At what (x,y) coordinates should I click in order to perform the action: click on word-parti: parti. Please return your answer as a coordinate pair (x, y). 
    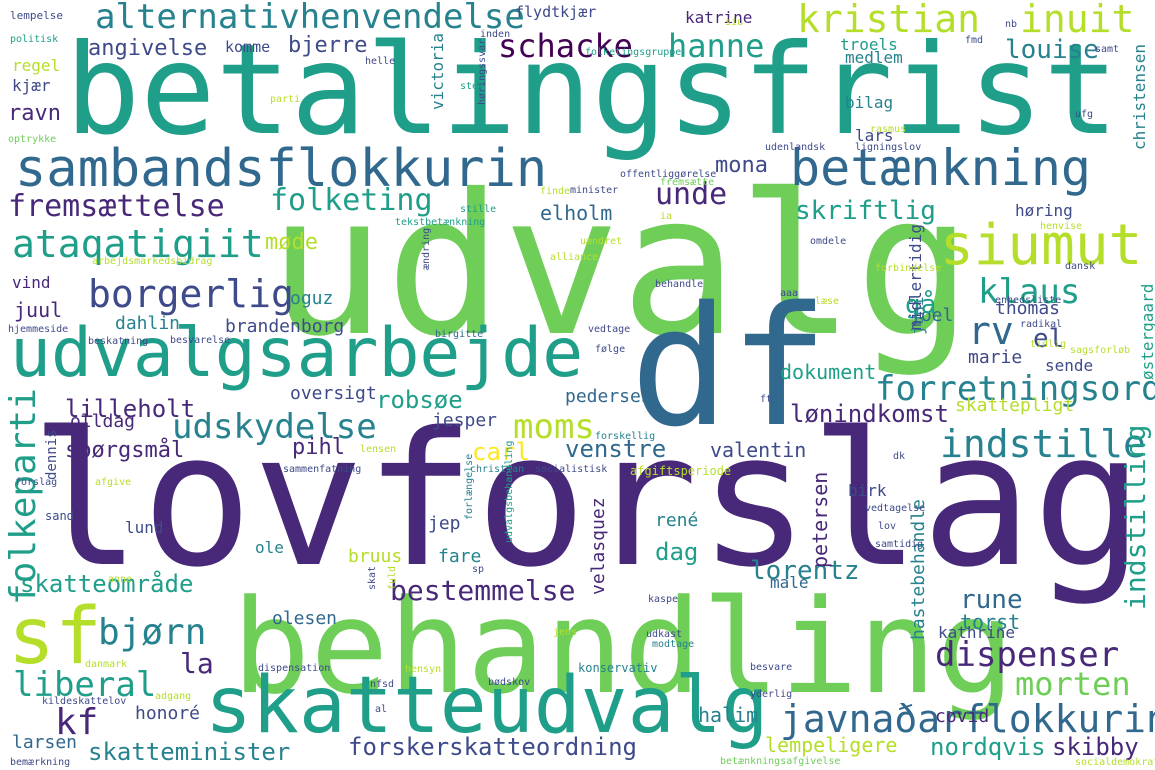
    Looking at the image, I should click on (285, 99).